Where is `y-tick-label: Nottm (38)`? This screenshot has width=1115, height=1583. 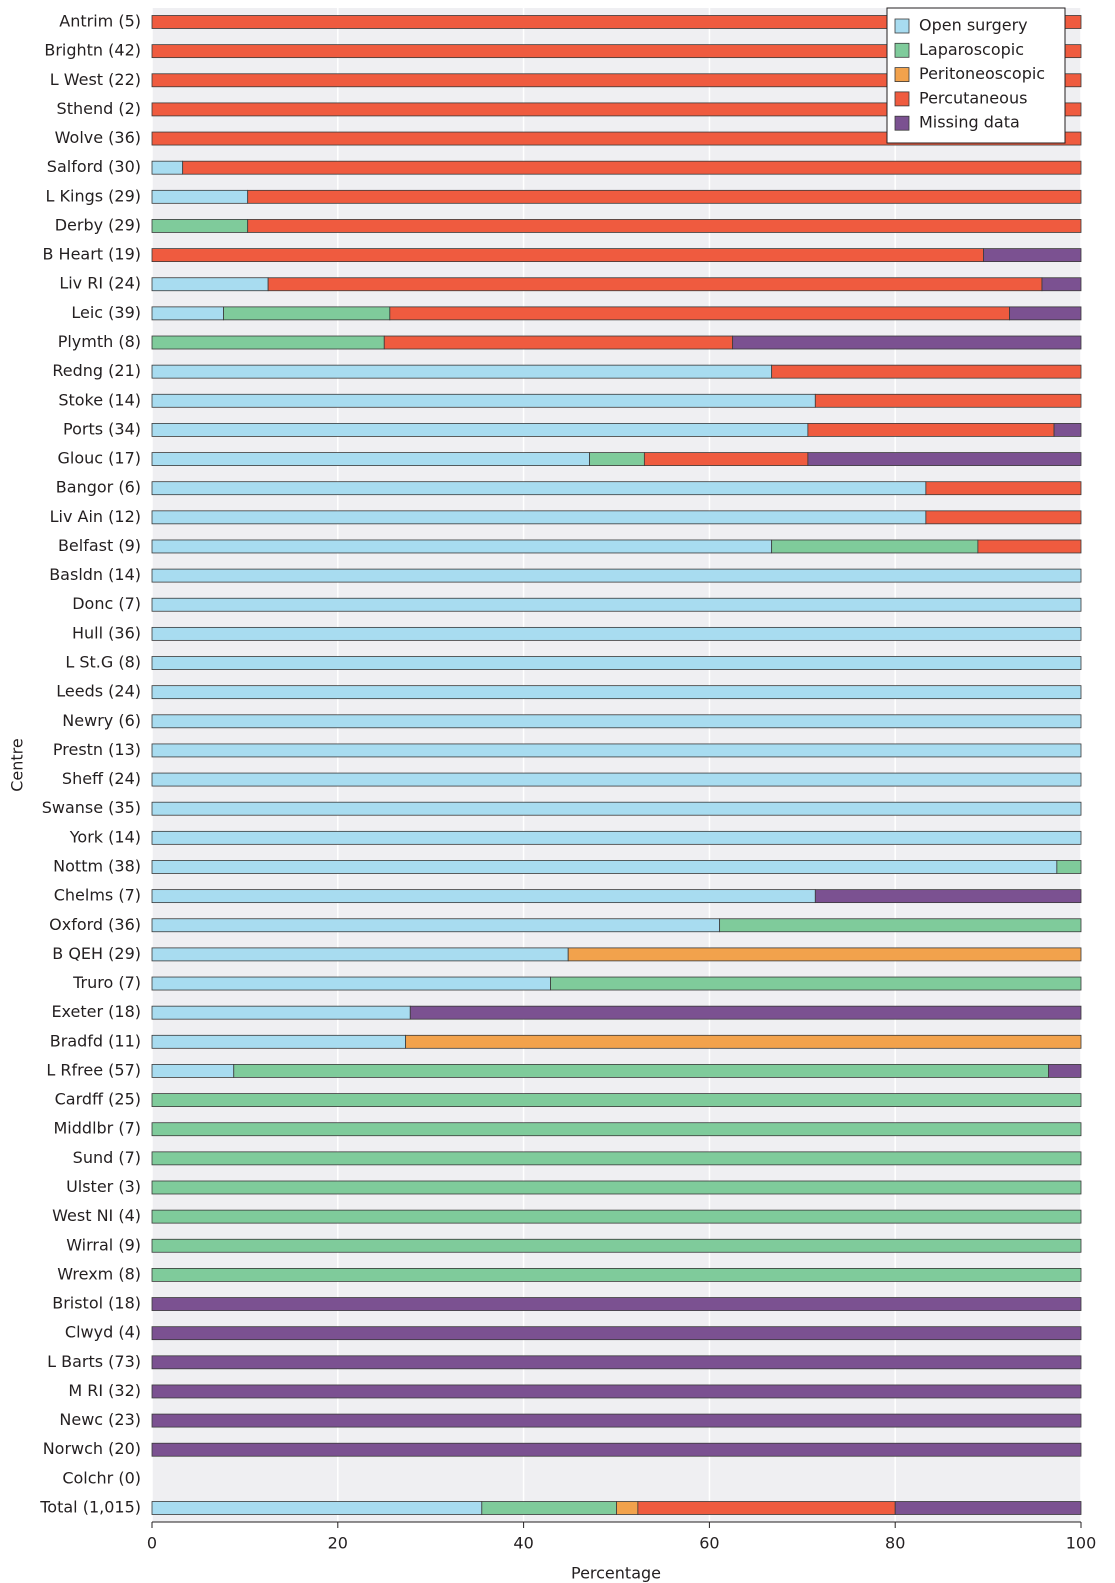
y-tick-label: Nottm (38) is located at coordinates (97, 865).